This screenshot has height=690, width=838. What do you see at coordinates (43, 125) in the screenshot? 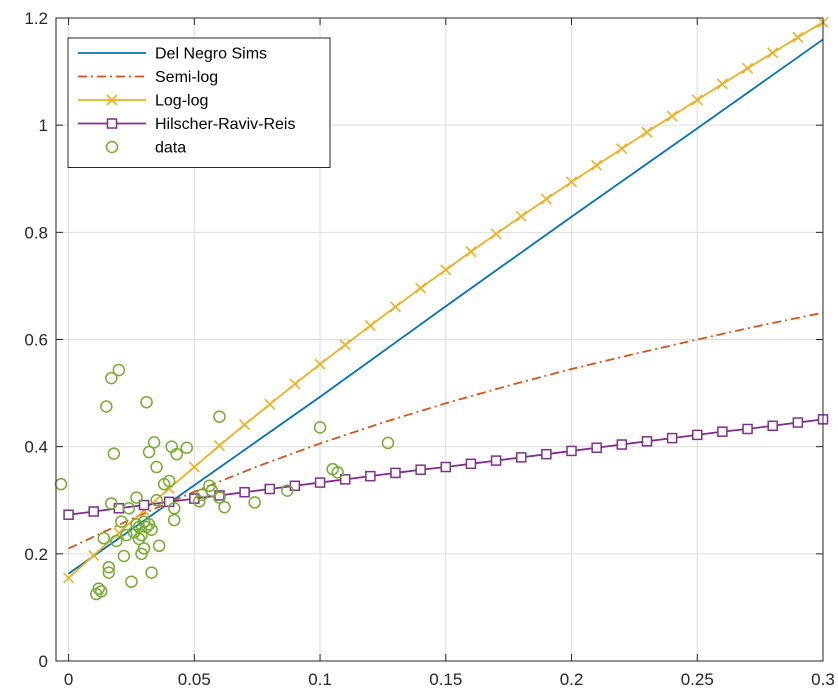
I see `y-tick-label: 1` at bounding box center [43, 125].